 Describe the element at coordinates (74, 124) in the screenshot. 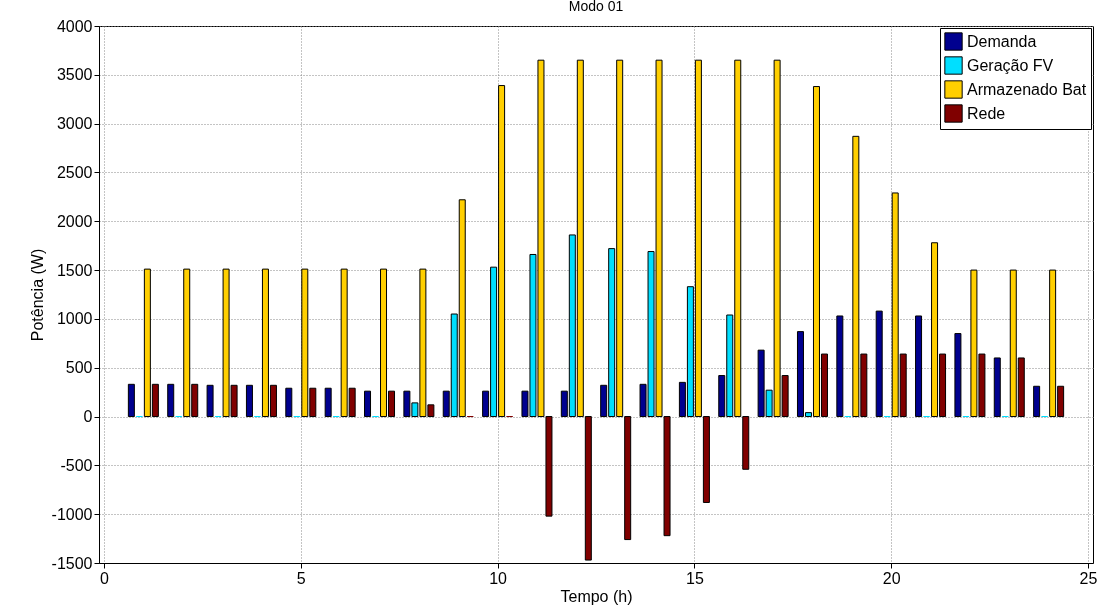

I see `y-tick-label: 3000` at that location.